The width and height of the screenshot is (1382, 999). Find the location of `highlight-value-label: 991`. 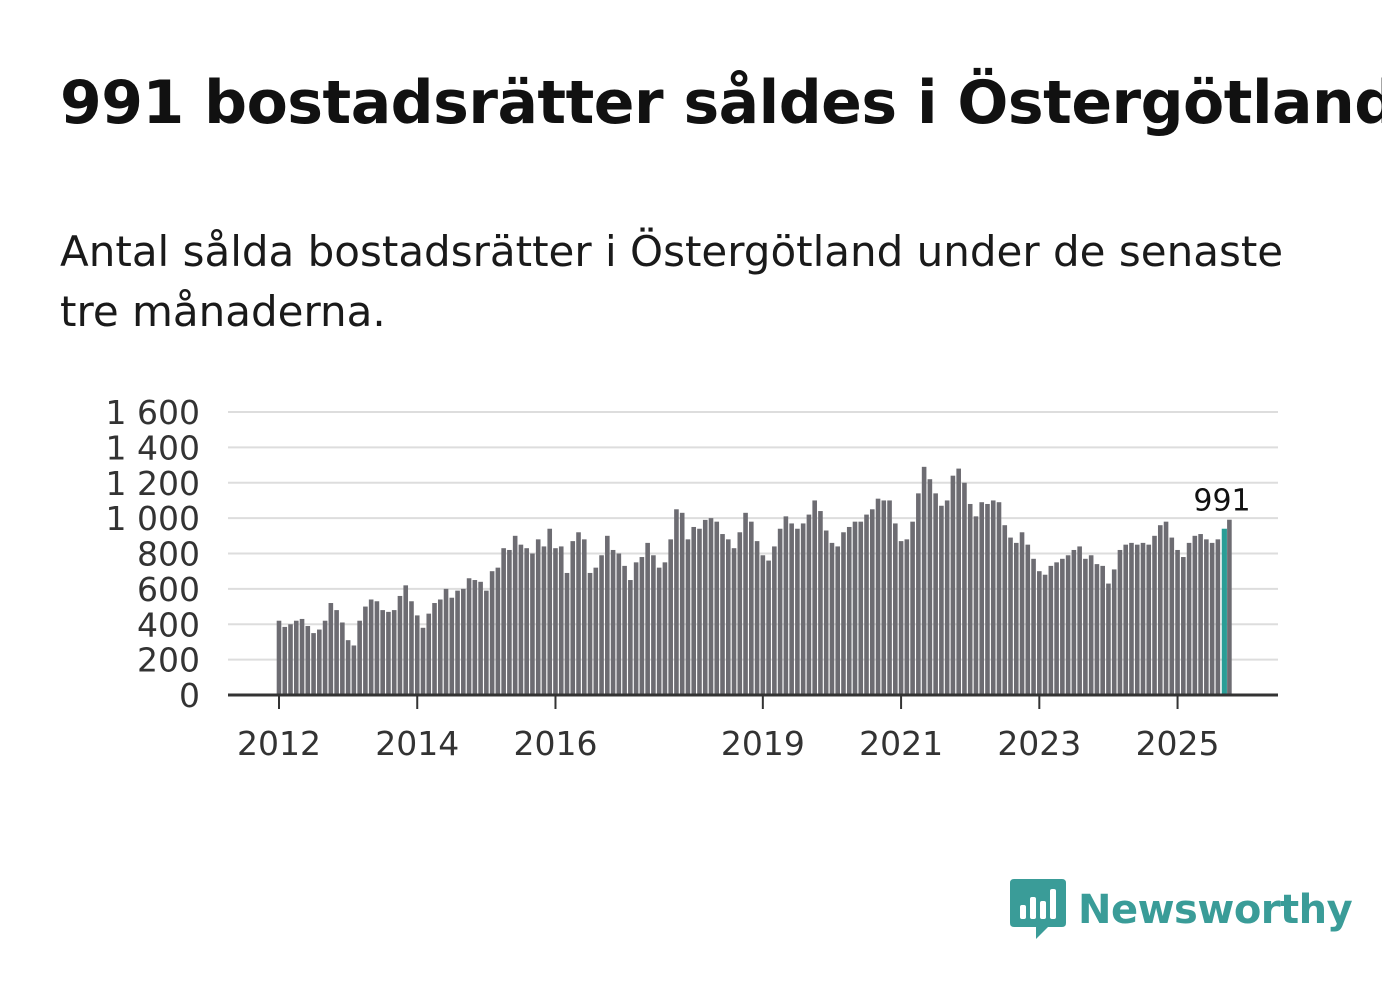

highlight-value-label: 991 is located at coordinates (1221, 501).